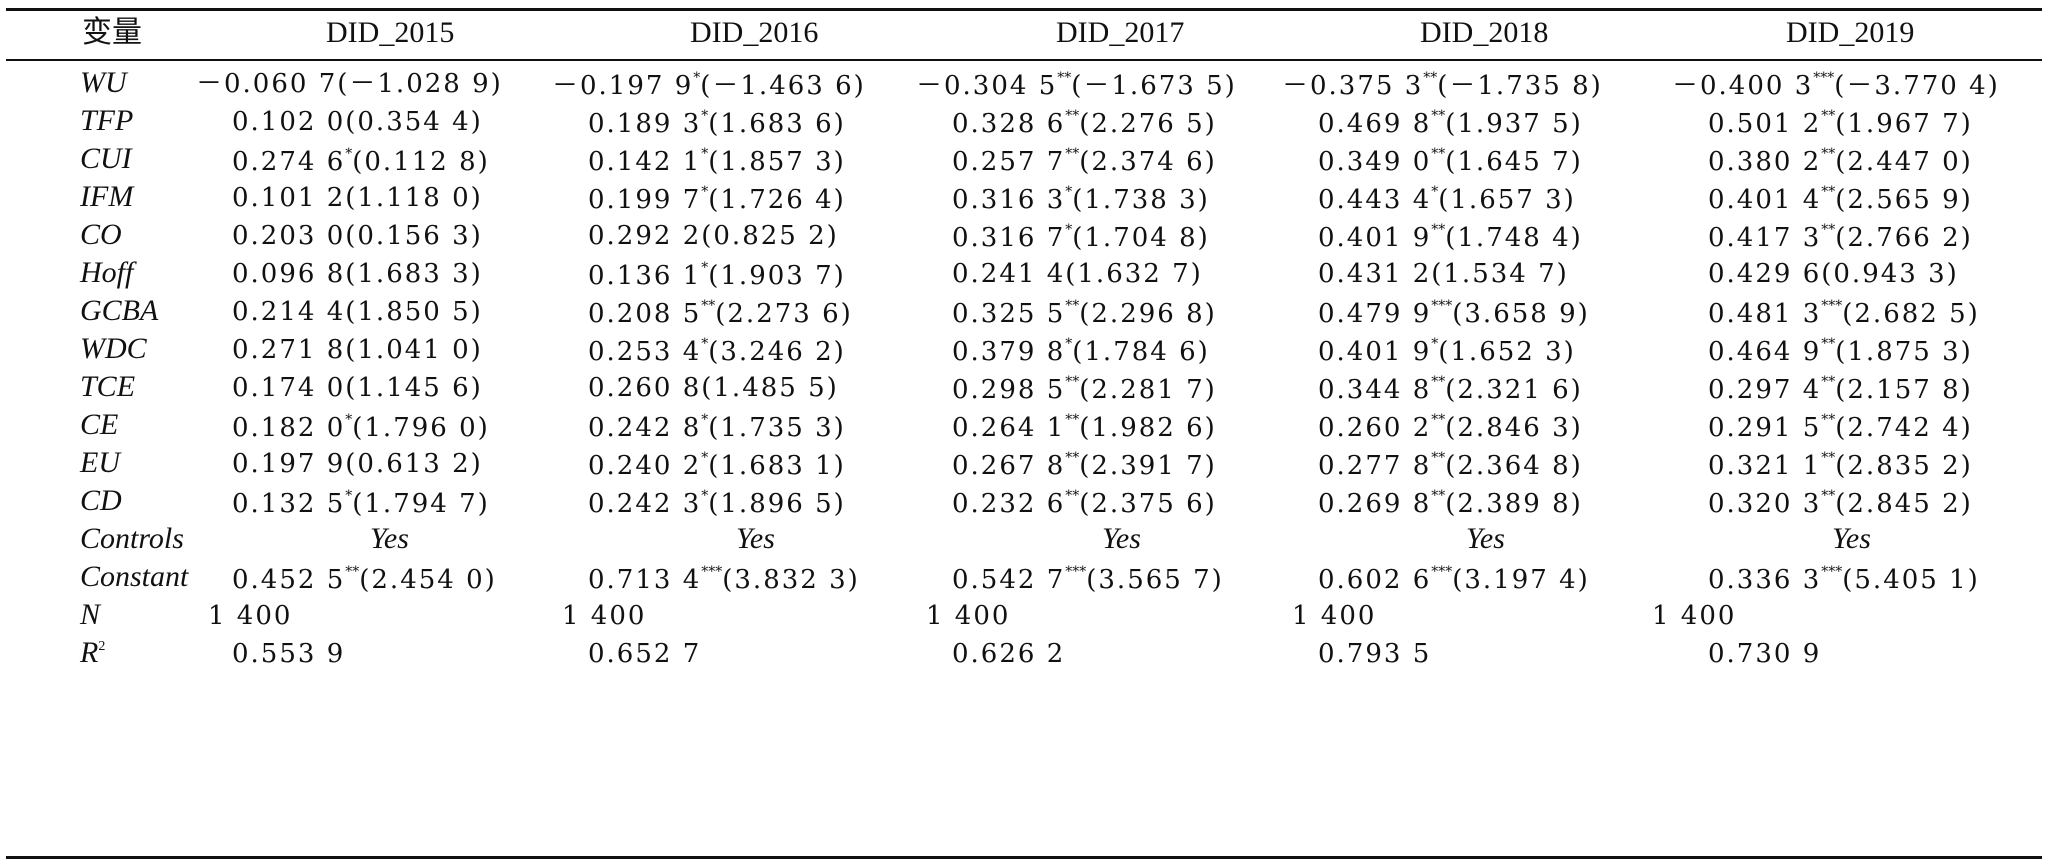 The width and height of the screenshot is (2048, 864). Describe the element at coordinates (604, 616) in the screenshot. I see `table-cell-n-2: 1 400` at that location.